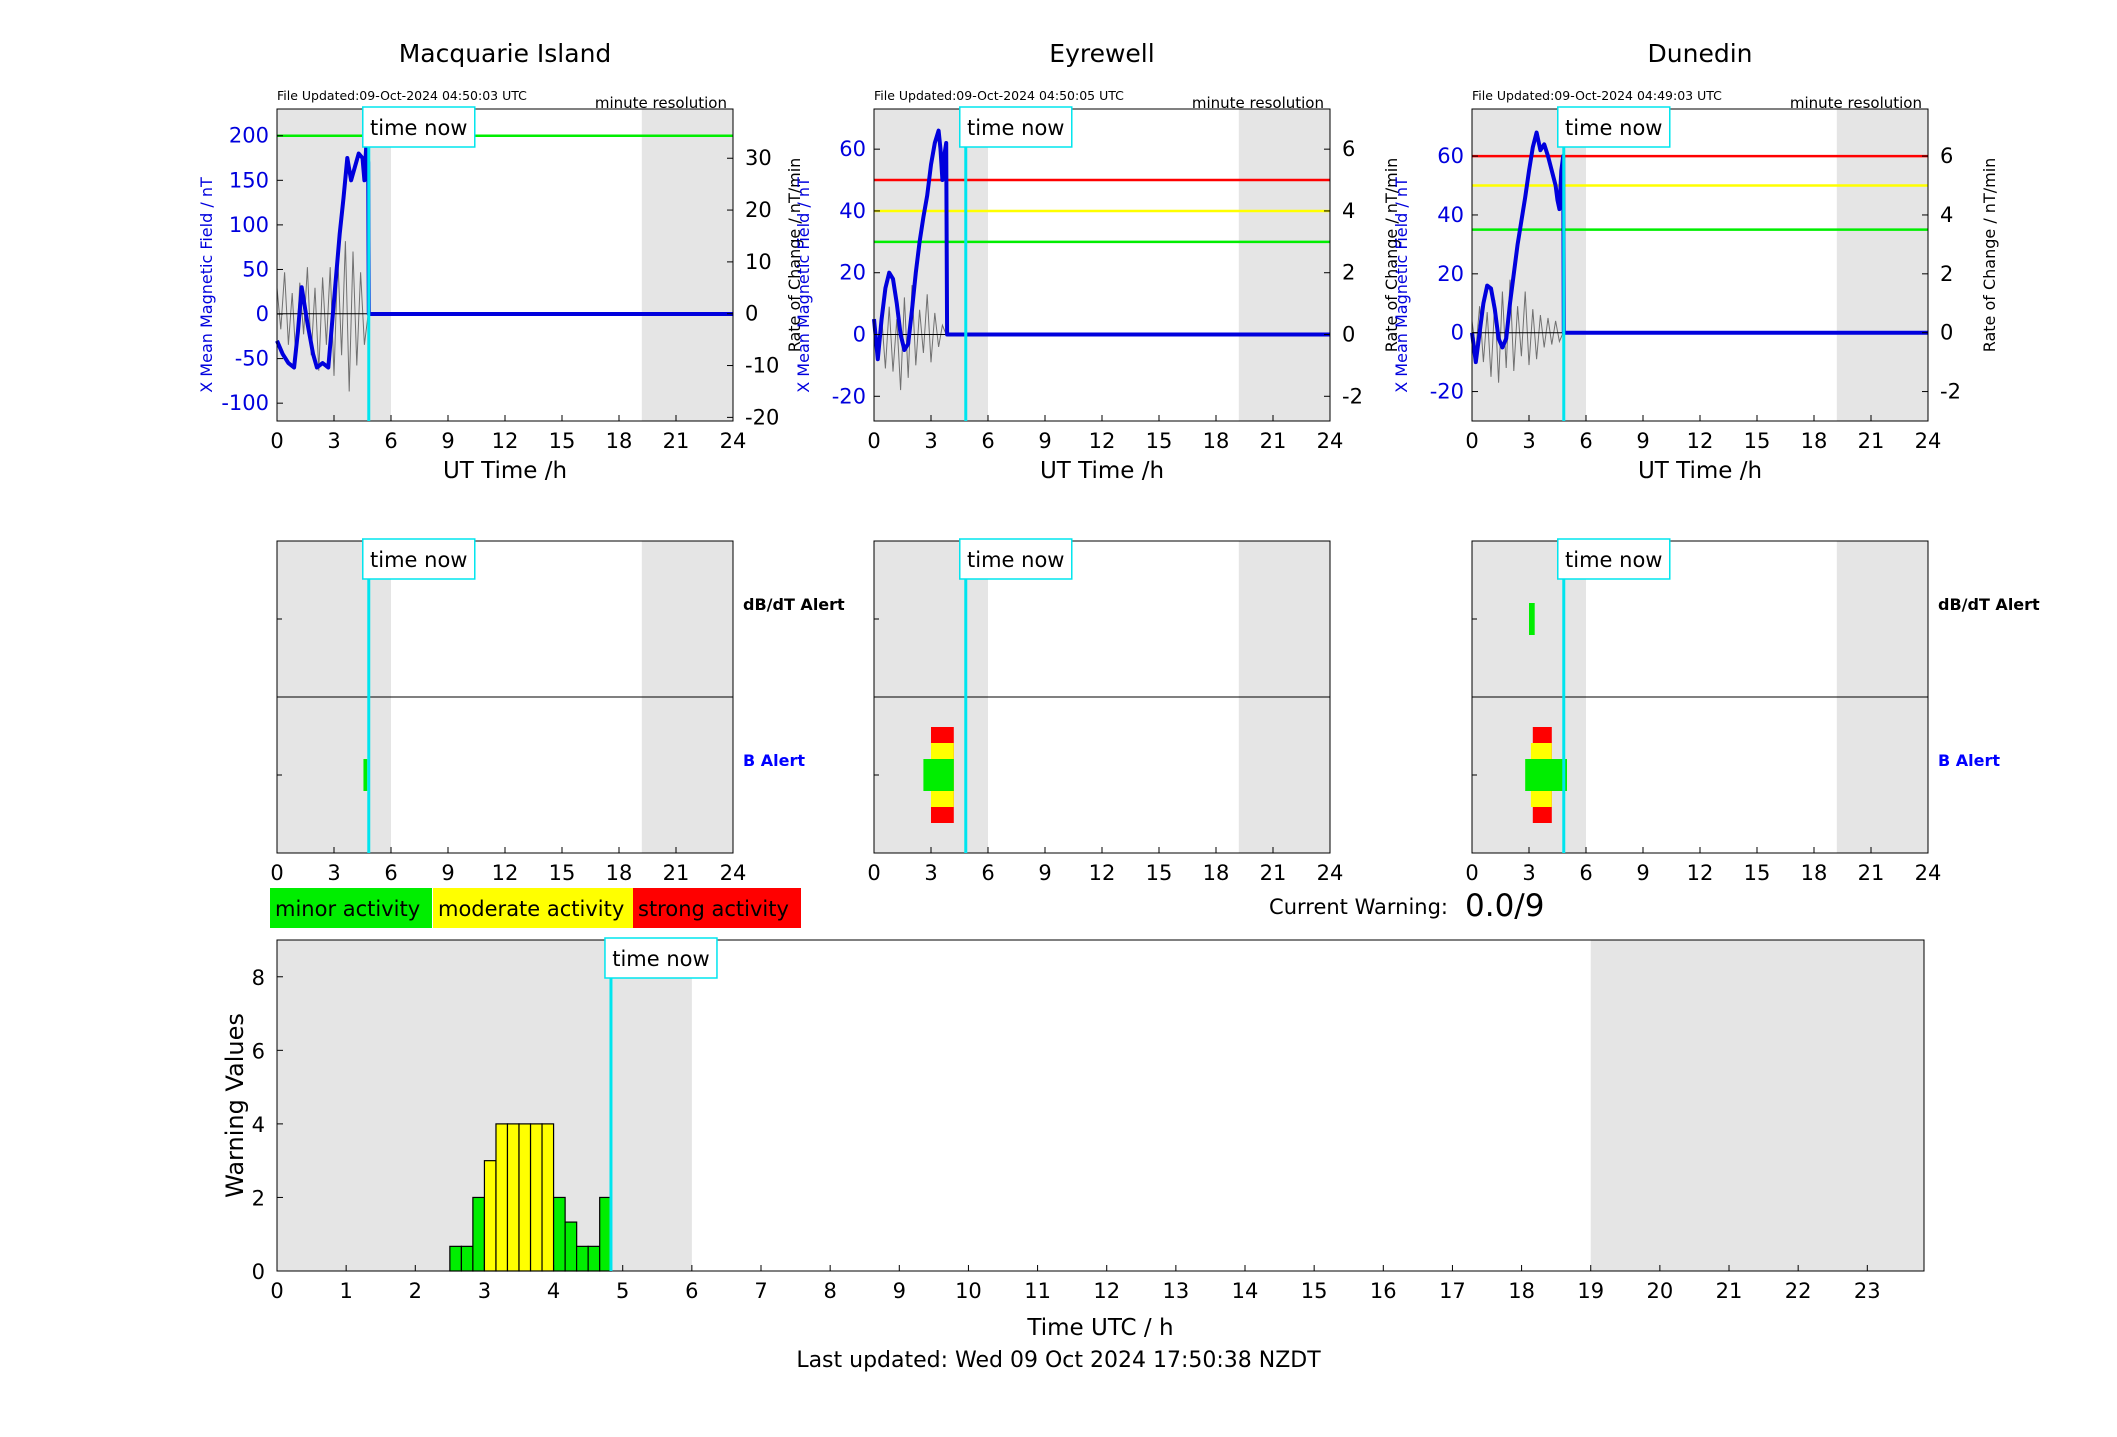  Describe the element at coordinates (1383, 1291) in the screenshot. I see `x-tick-label: 16` at that location.